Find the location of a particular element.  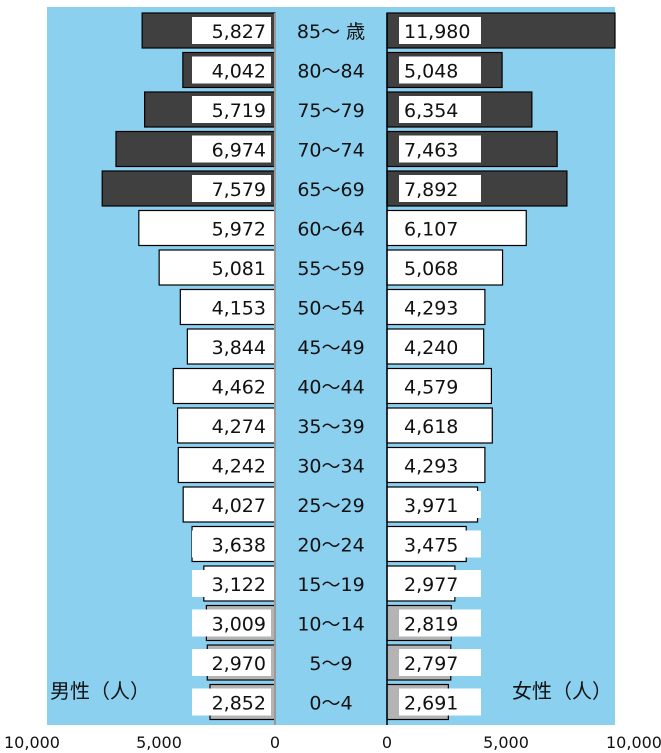

male-value-label: 6,974 is located at coordinates (239, 151).